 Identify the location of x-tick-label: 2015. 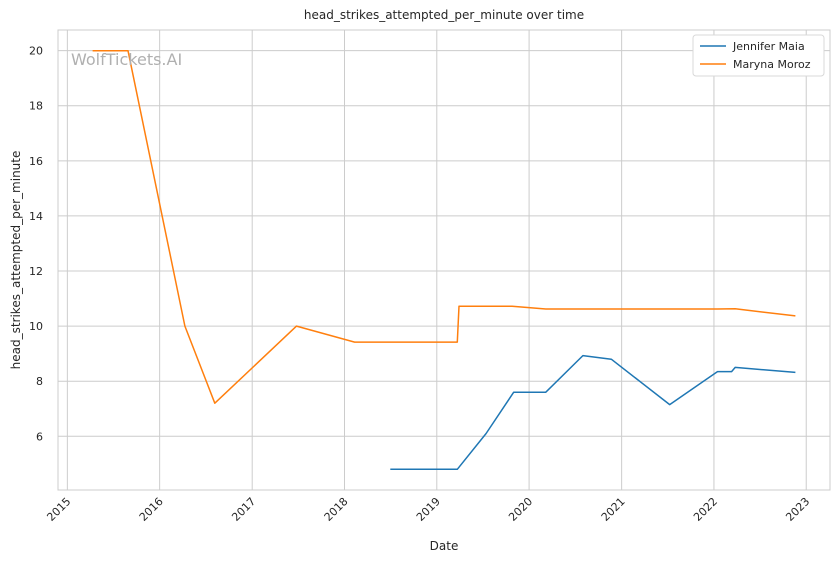
(58, 509).